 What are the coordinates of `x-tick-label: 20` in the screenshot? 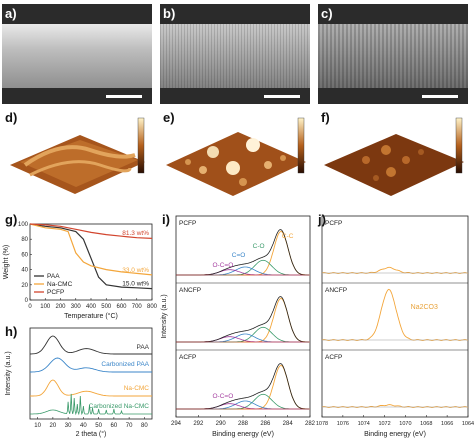 It's located at (53, 426).